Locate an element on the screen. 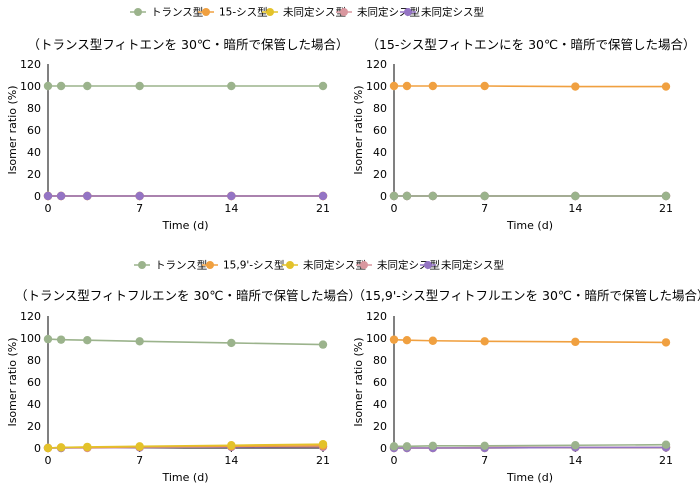  legend-0: トランス型 15-シス型 未同定シス型 未同定シス型 未同定シス型 is located at coordinates (307, 12).